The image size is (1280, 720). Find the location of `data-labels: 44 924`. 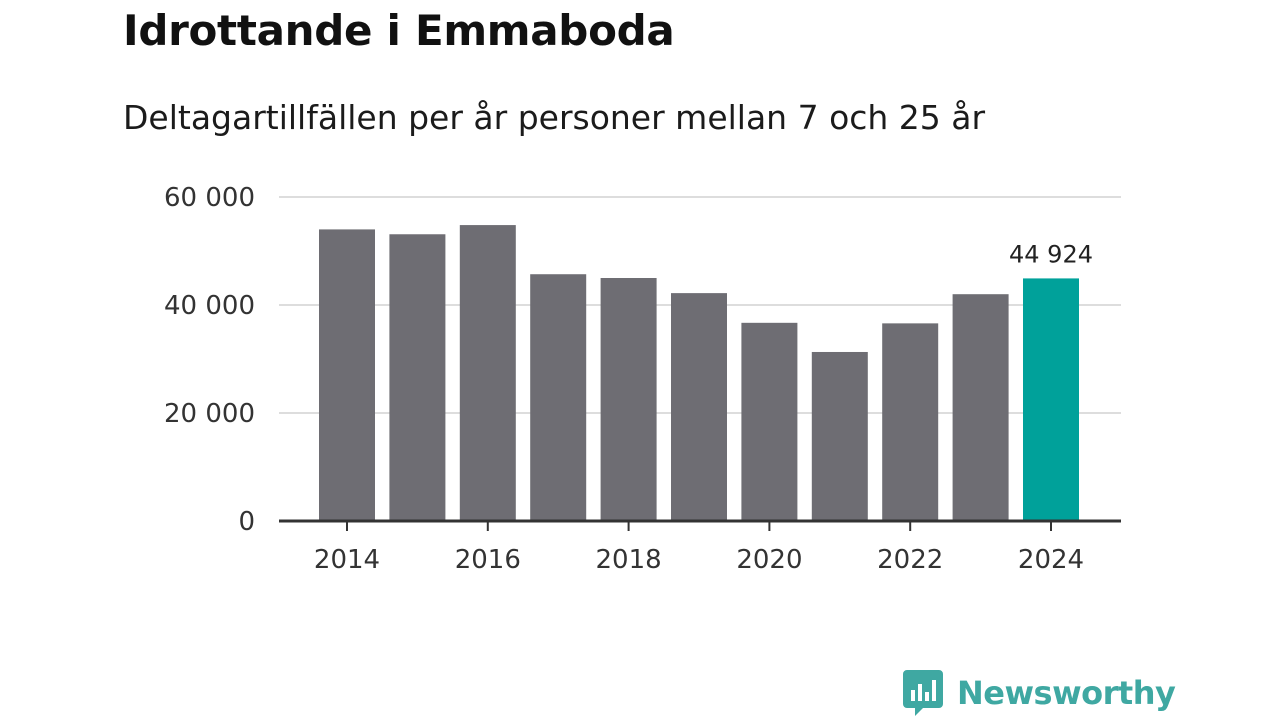

data-labels: 44 924 is located at coordinates (1051, 254).